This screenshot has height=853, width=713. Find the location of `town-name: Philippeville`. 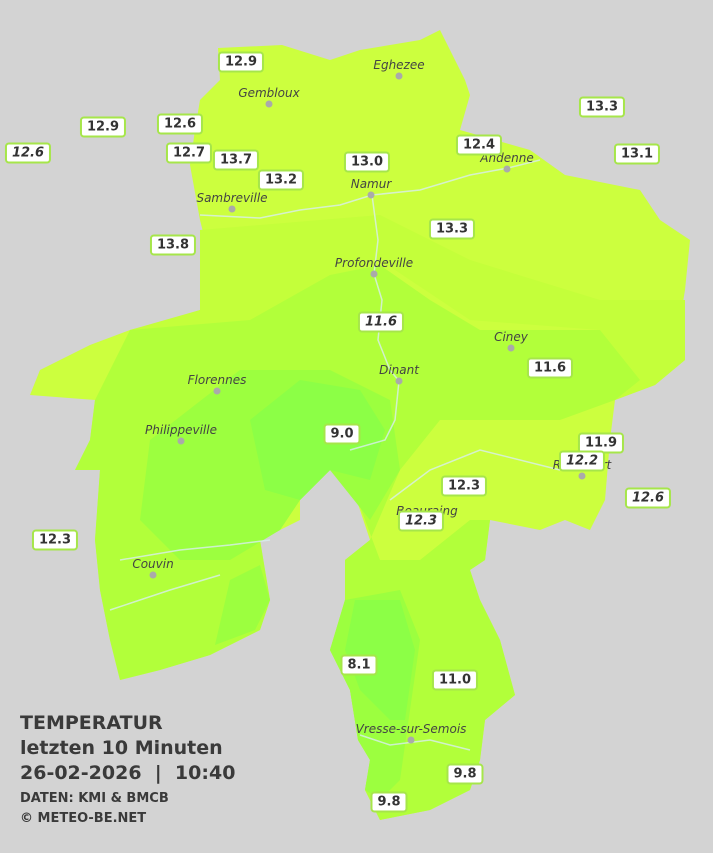

town-name: Philippeville is located at coordinates (181, 430).